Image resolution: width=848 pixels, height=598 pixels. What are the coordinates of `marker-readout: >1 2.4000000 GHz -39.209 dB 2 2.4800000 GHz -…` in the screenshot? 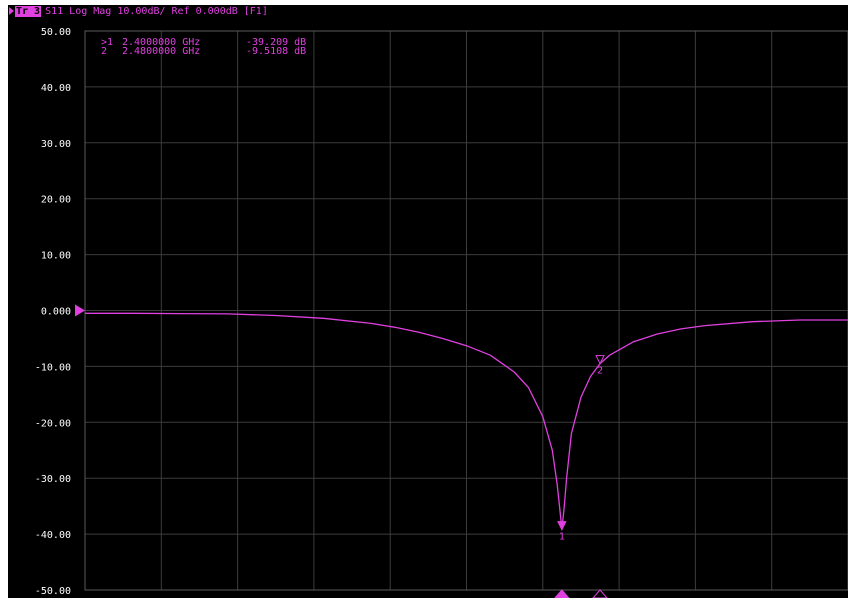 It's located at (203, 47).